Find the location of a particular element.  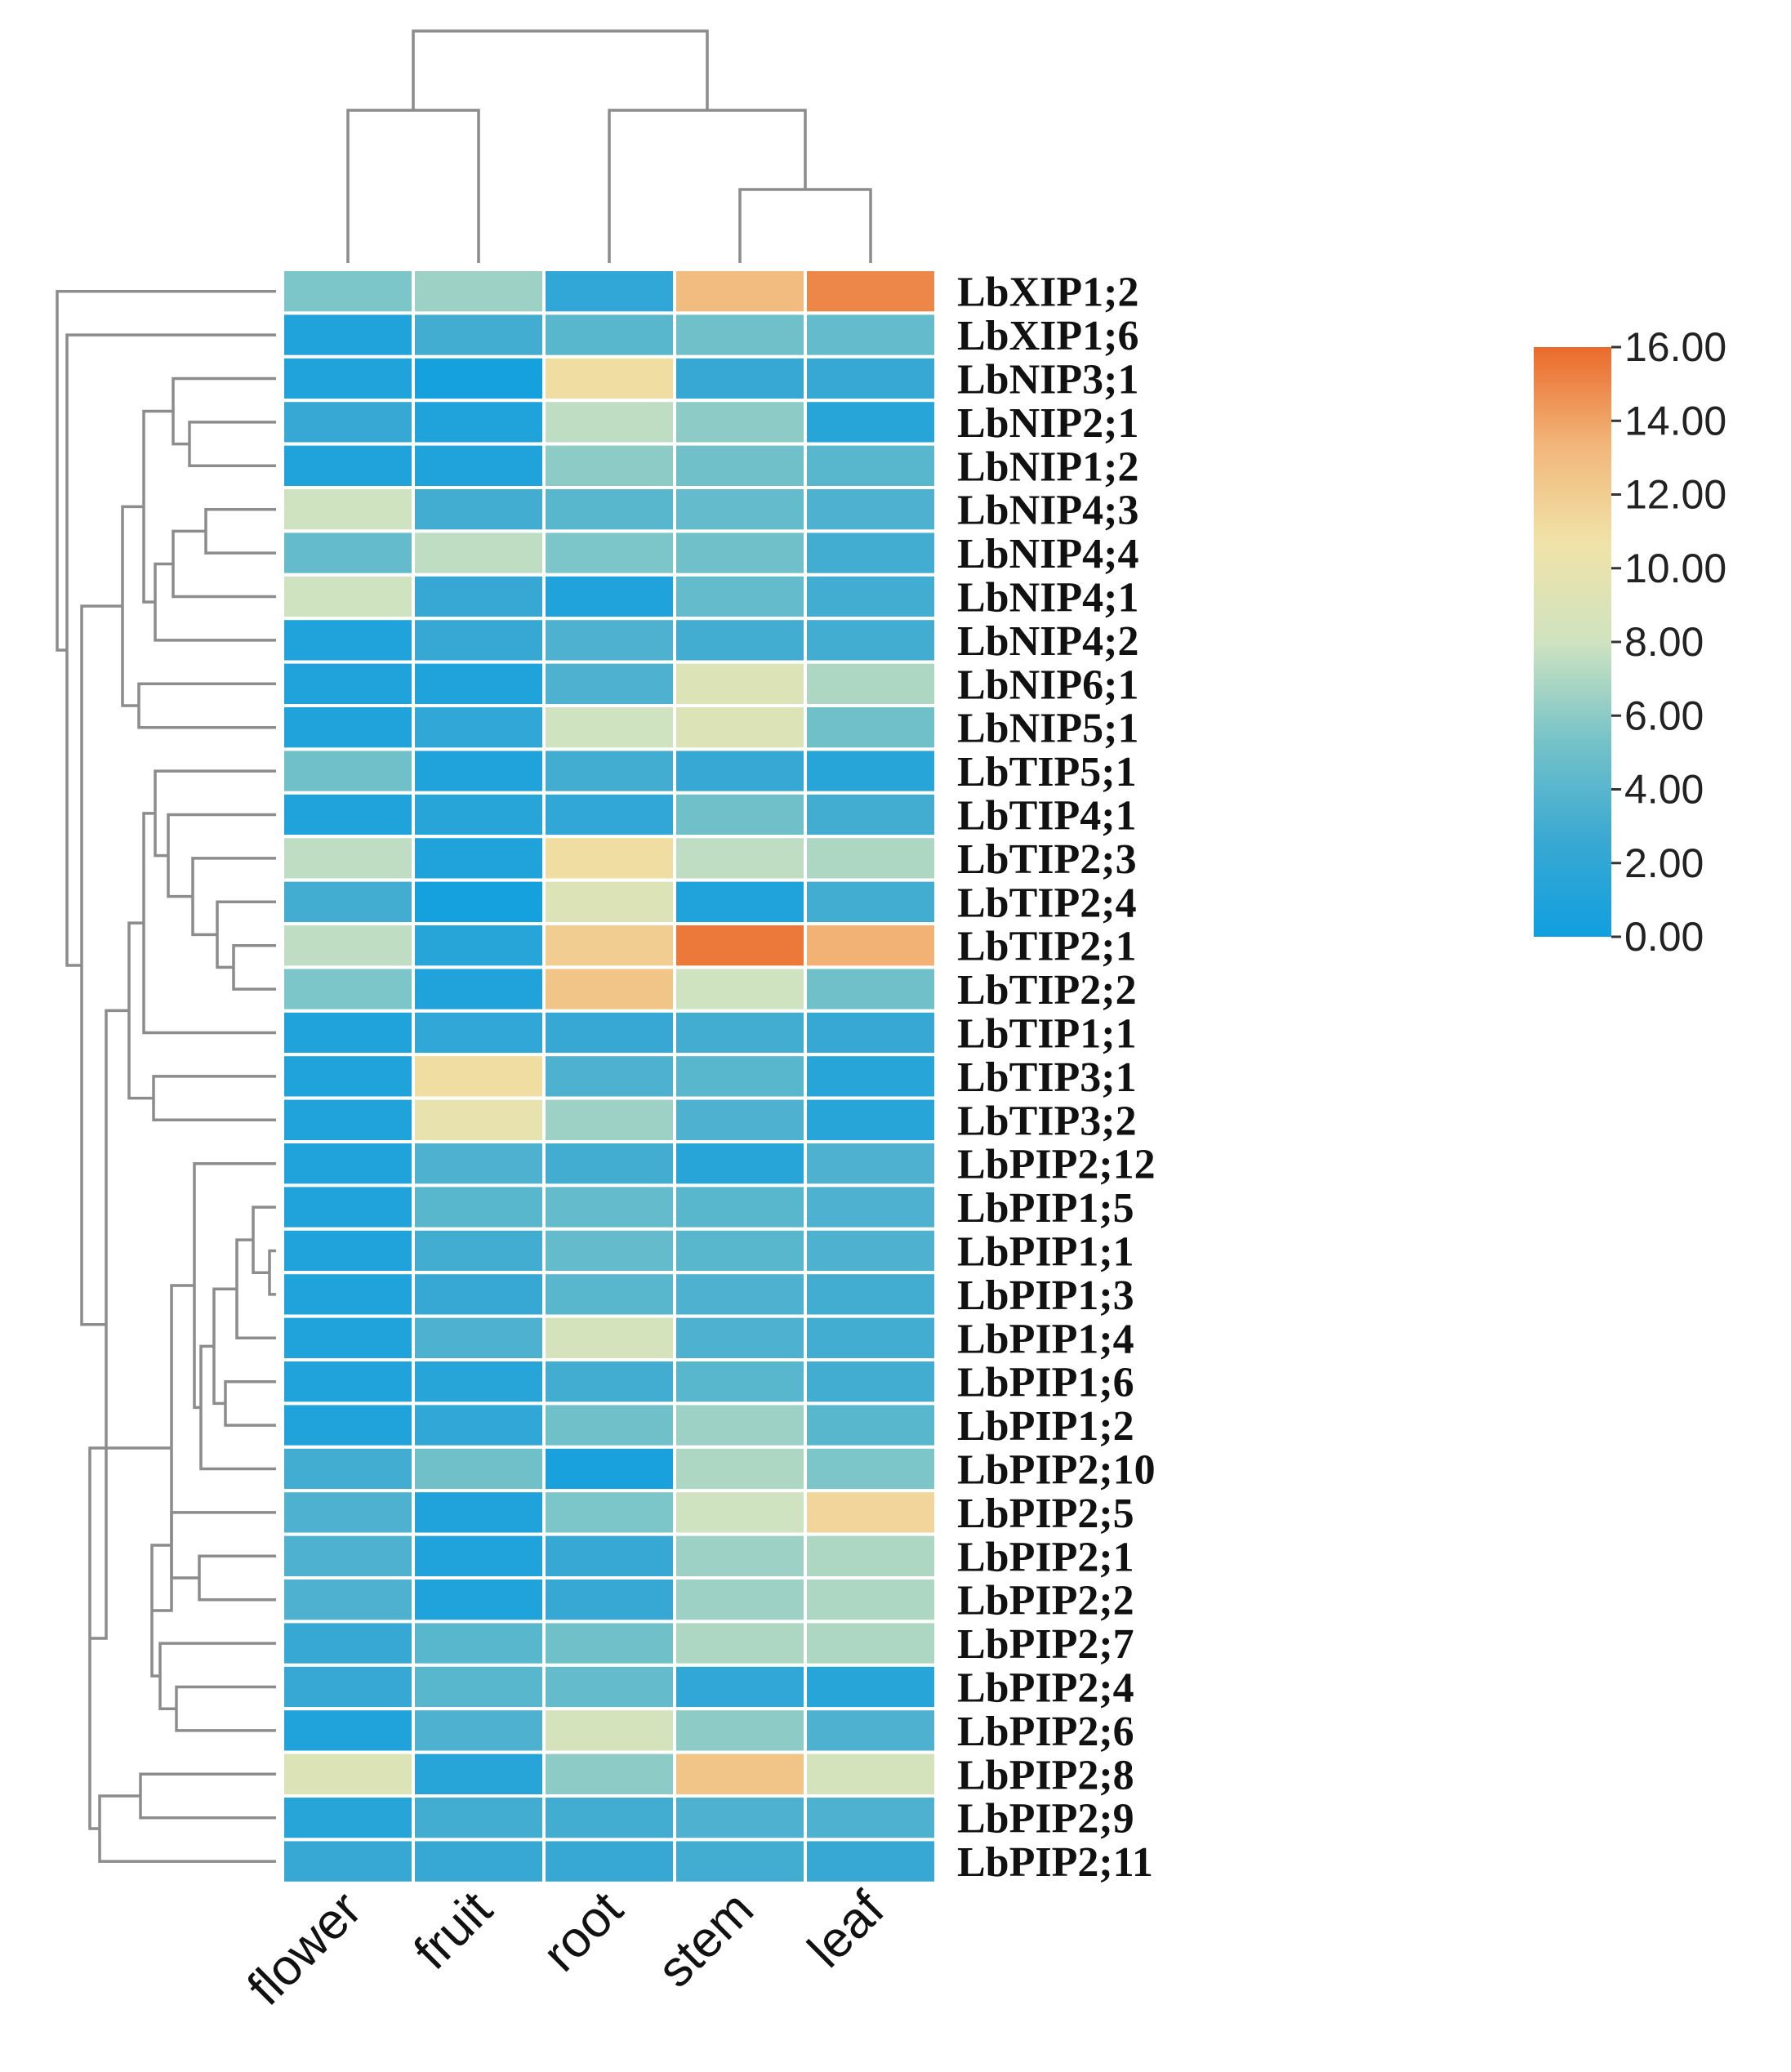

row-label: LbNIP3;1 is located at coordinates (1047, 380).